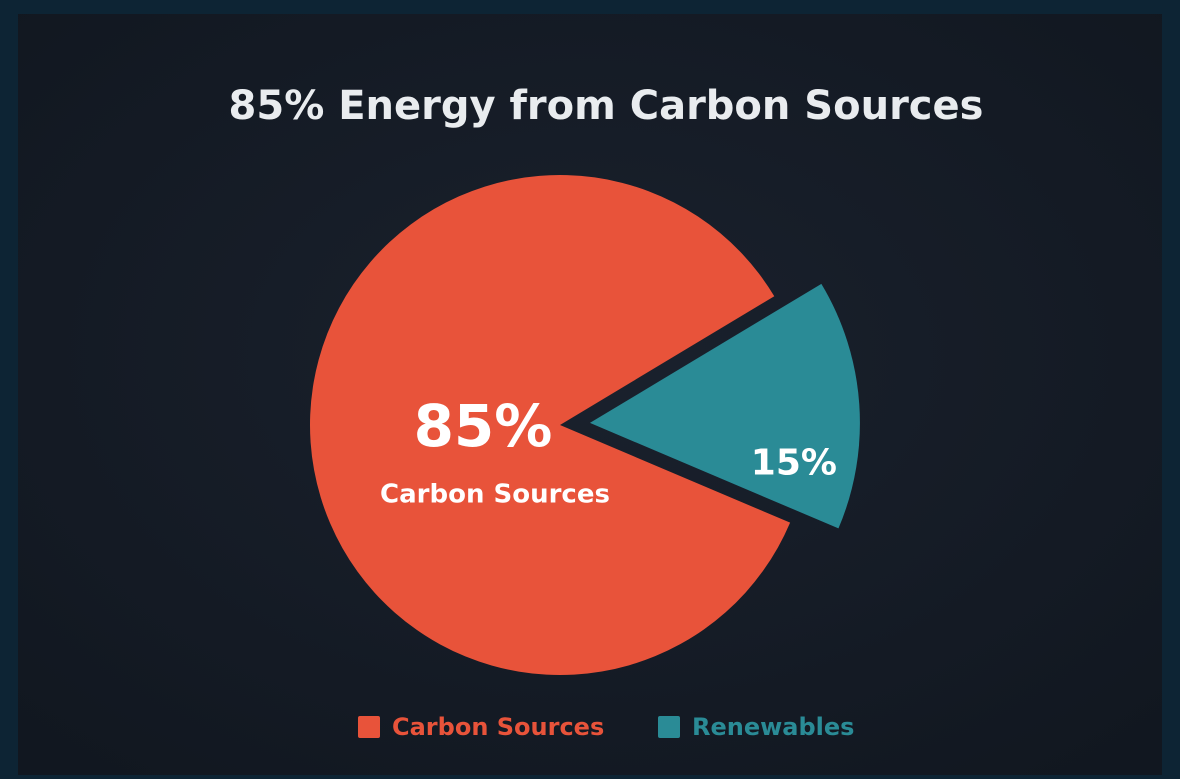 The image size is (1180, 779). Describe the element at coordinates (483, 426) in the screenshot. I see `slice-value-label: 85%` at that location.